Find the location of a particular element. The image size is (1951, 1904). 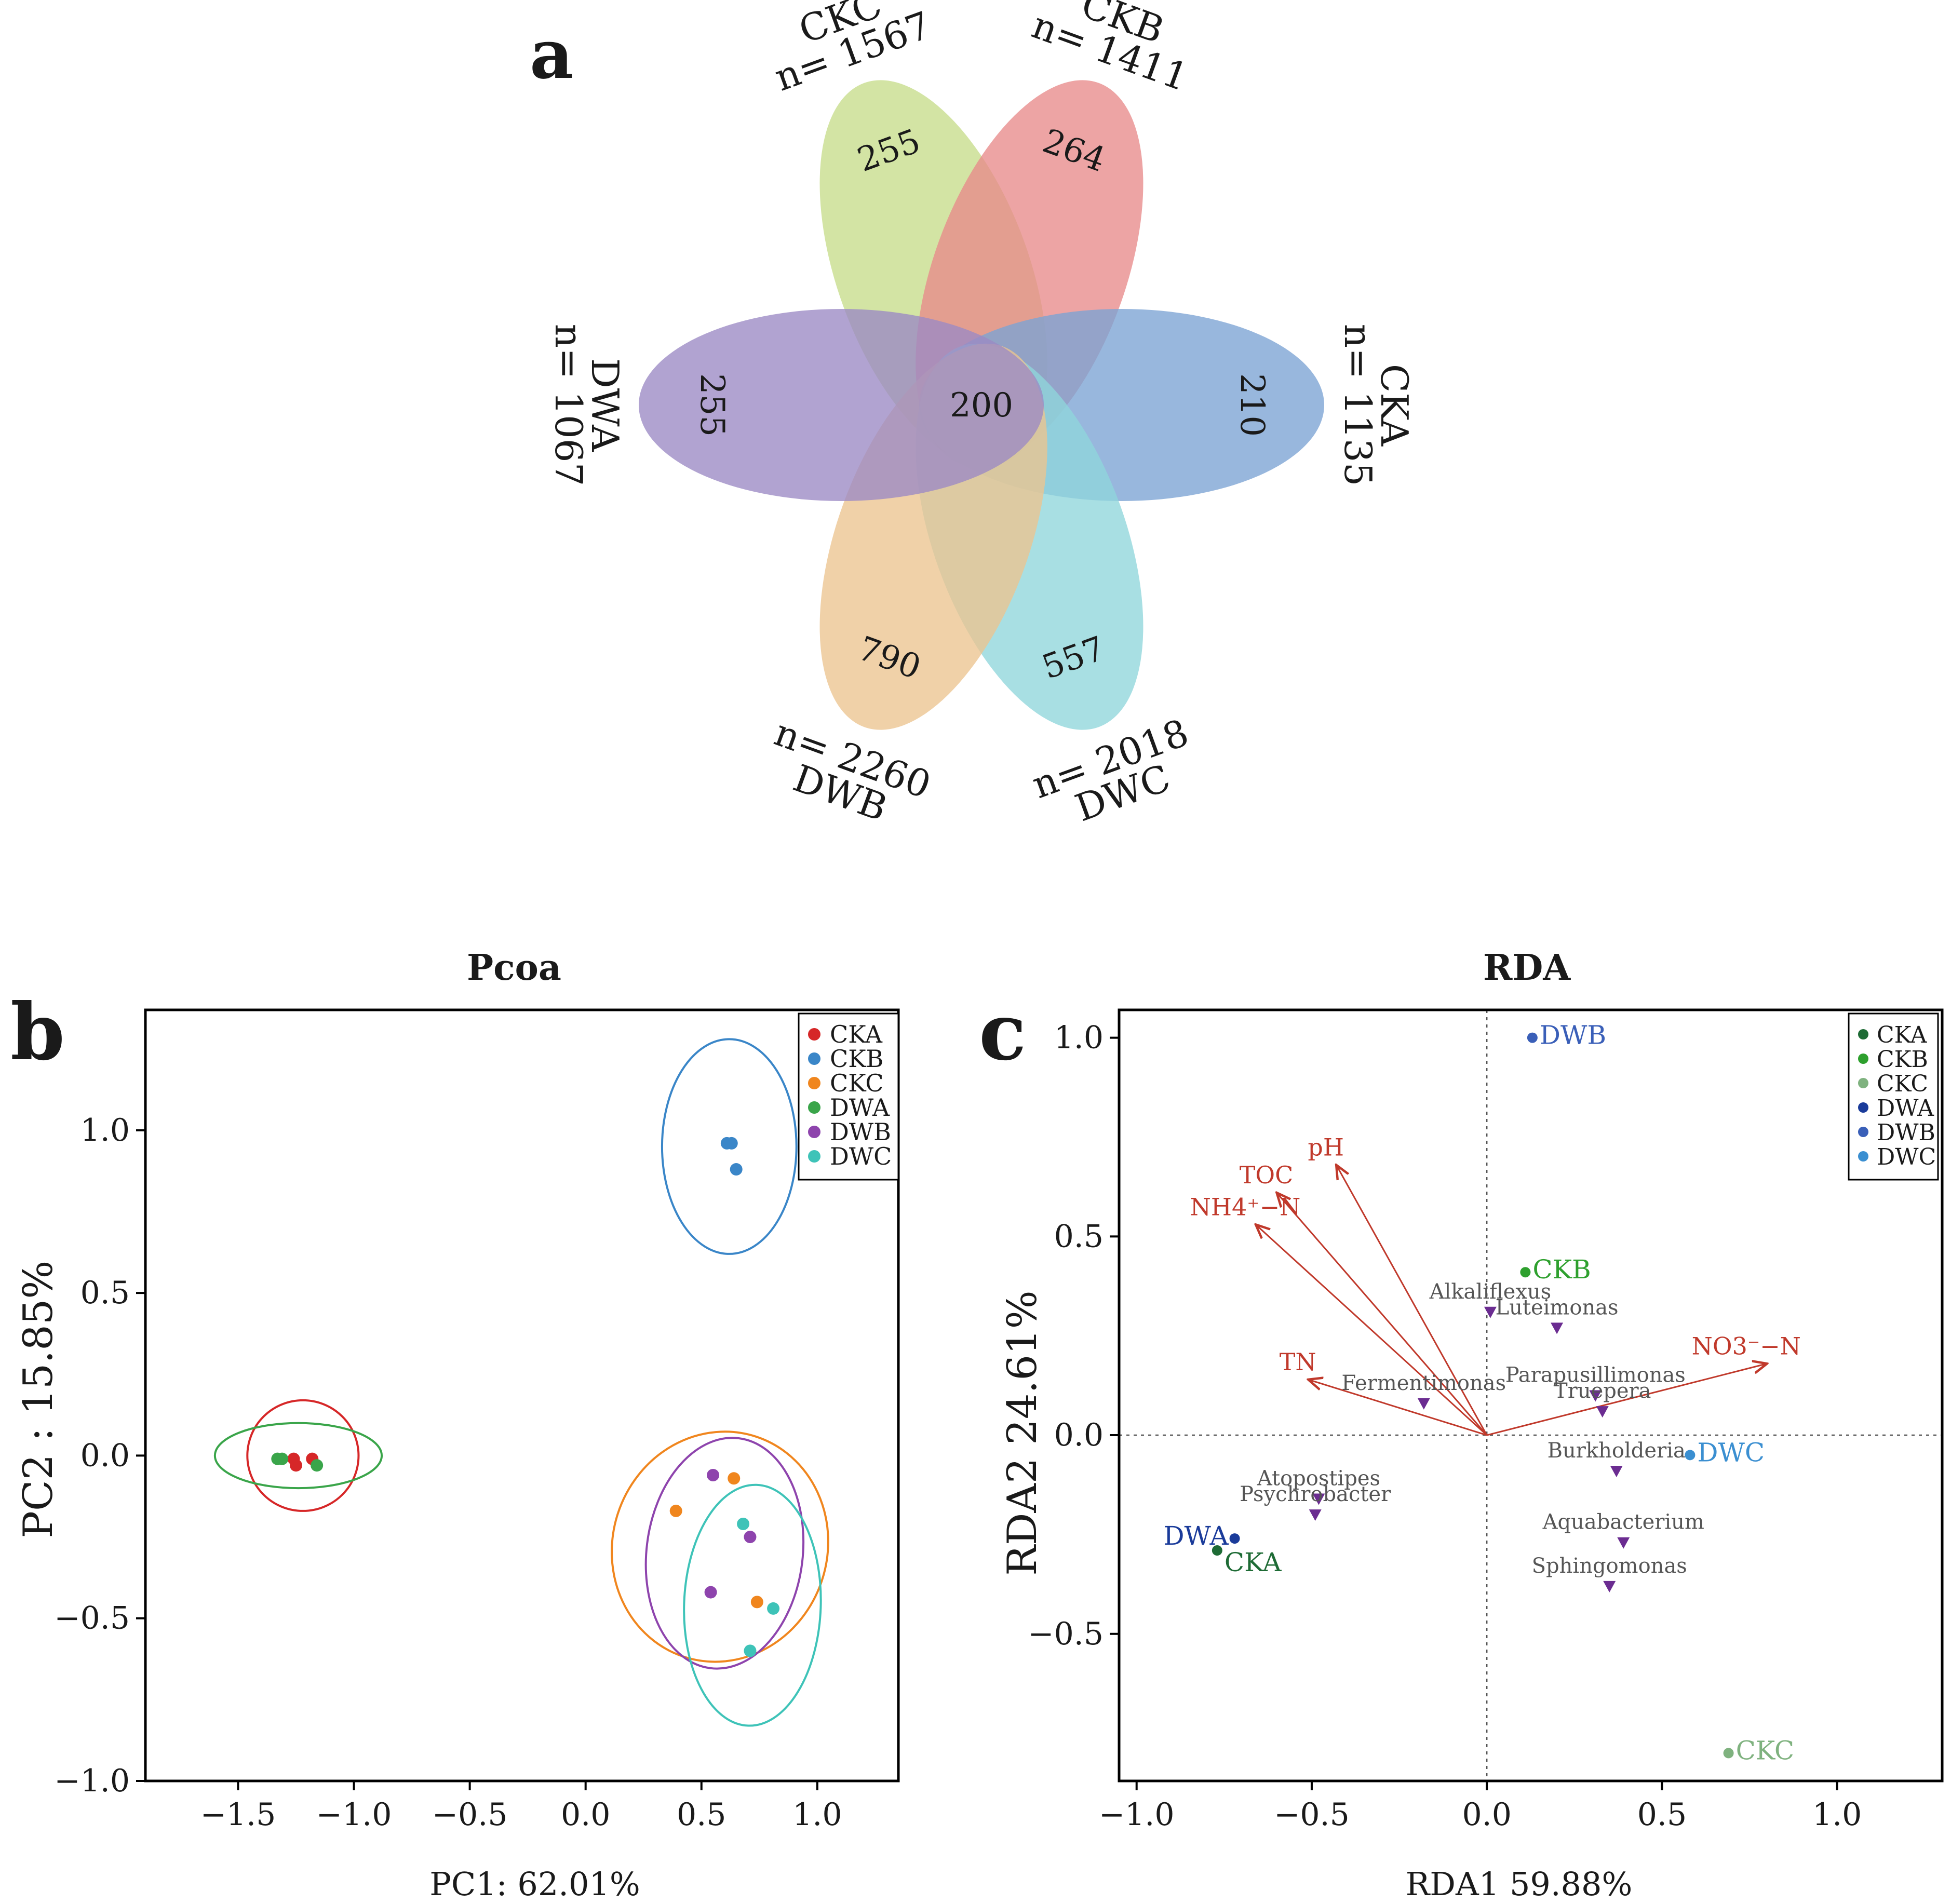

pcoa-ellipse-dwc is located at coordinates (752, 1605).